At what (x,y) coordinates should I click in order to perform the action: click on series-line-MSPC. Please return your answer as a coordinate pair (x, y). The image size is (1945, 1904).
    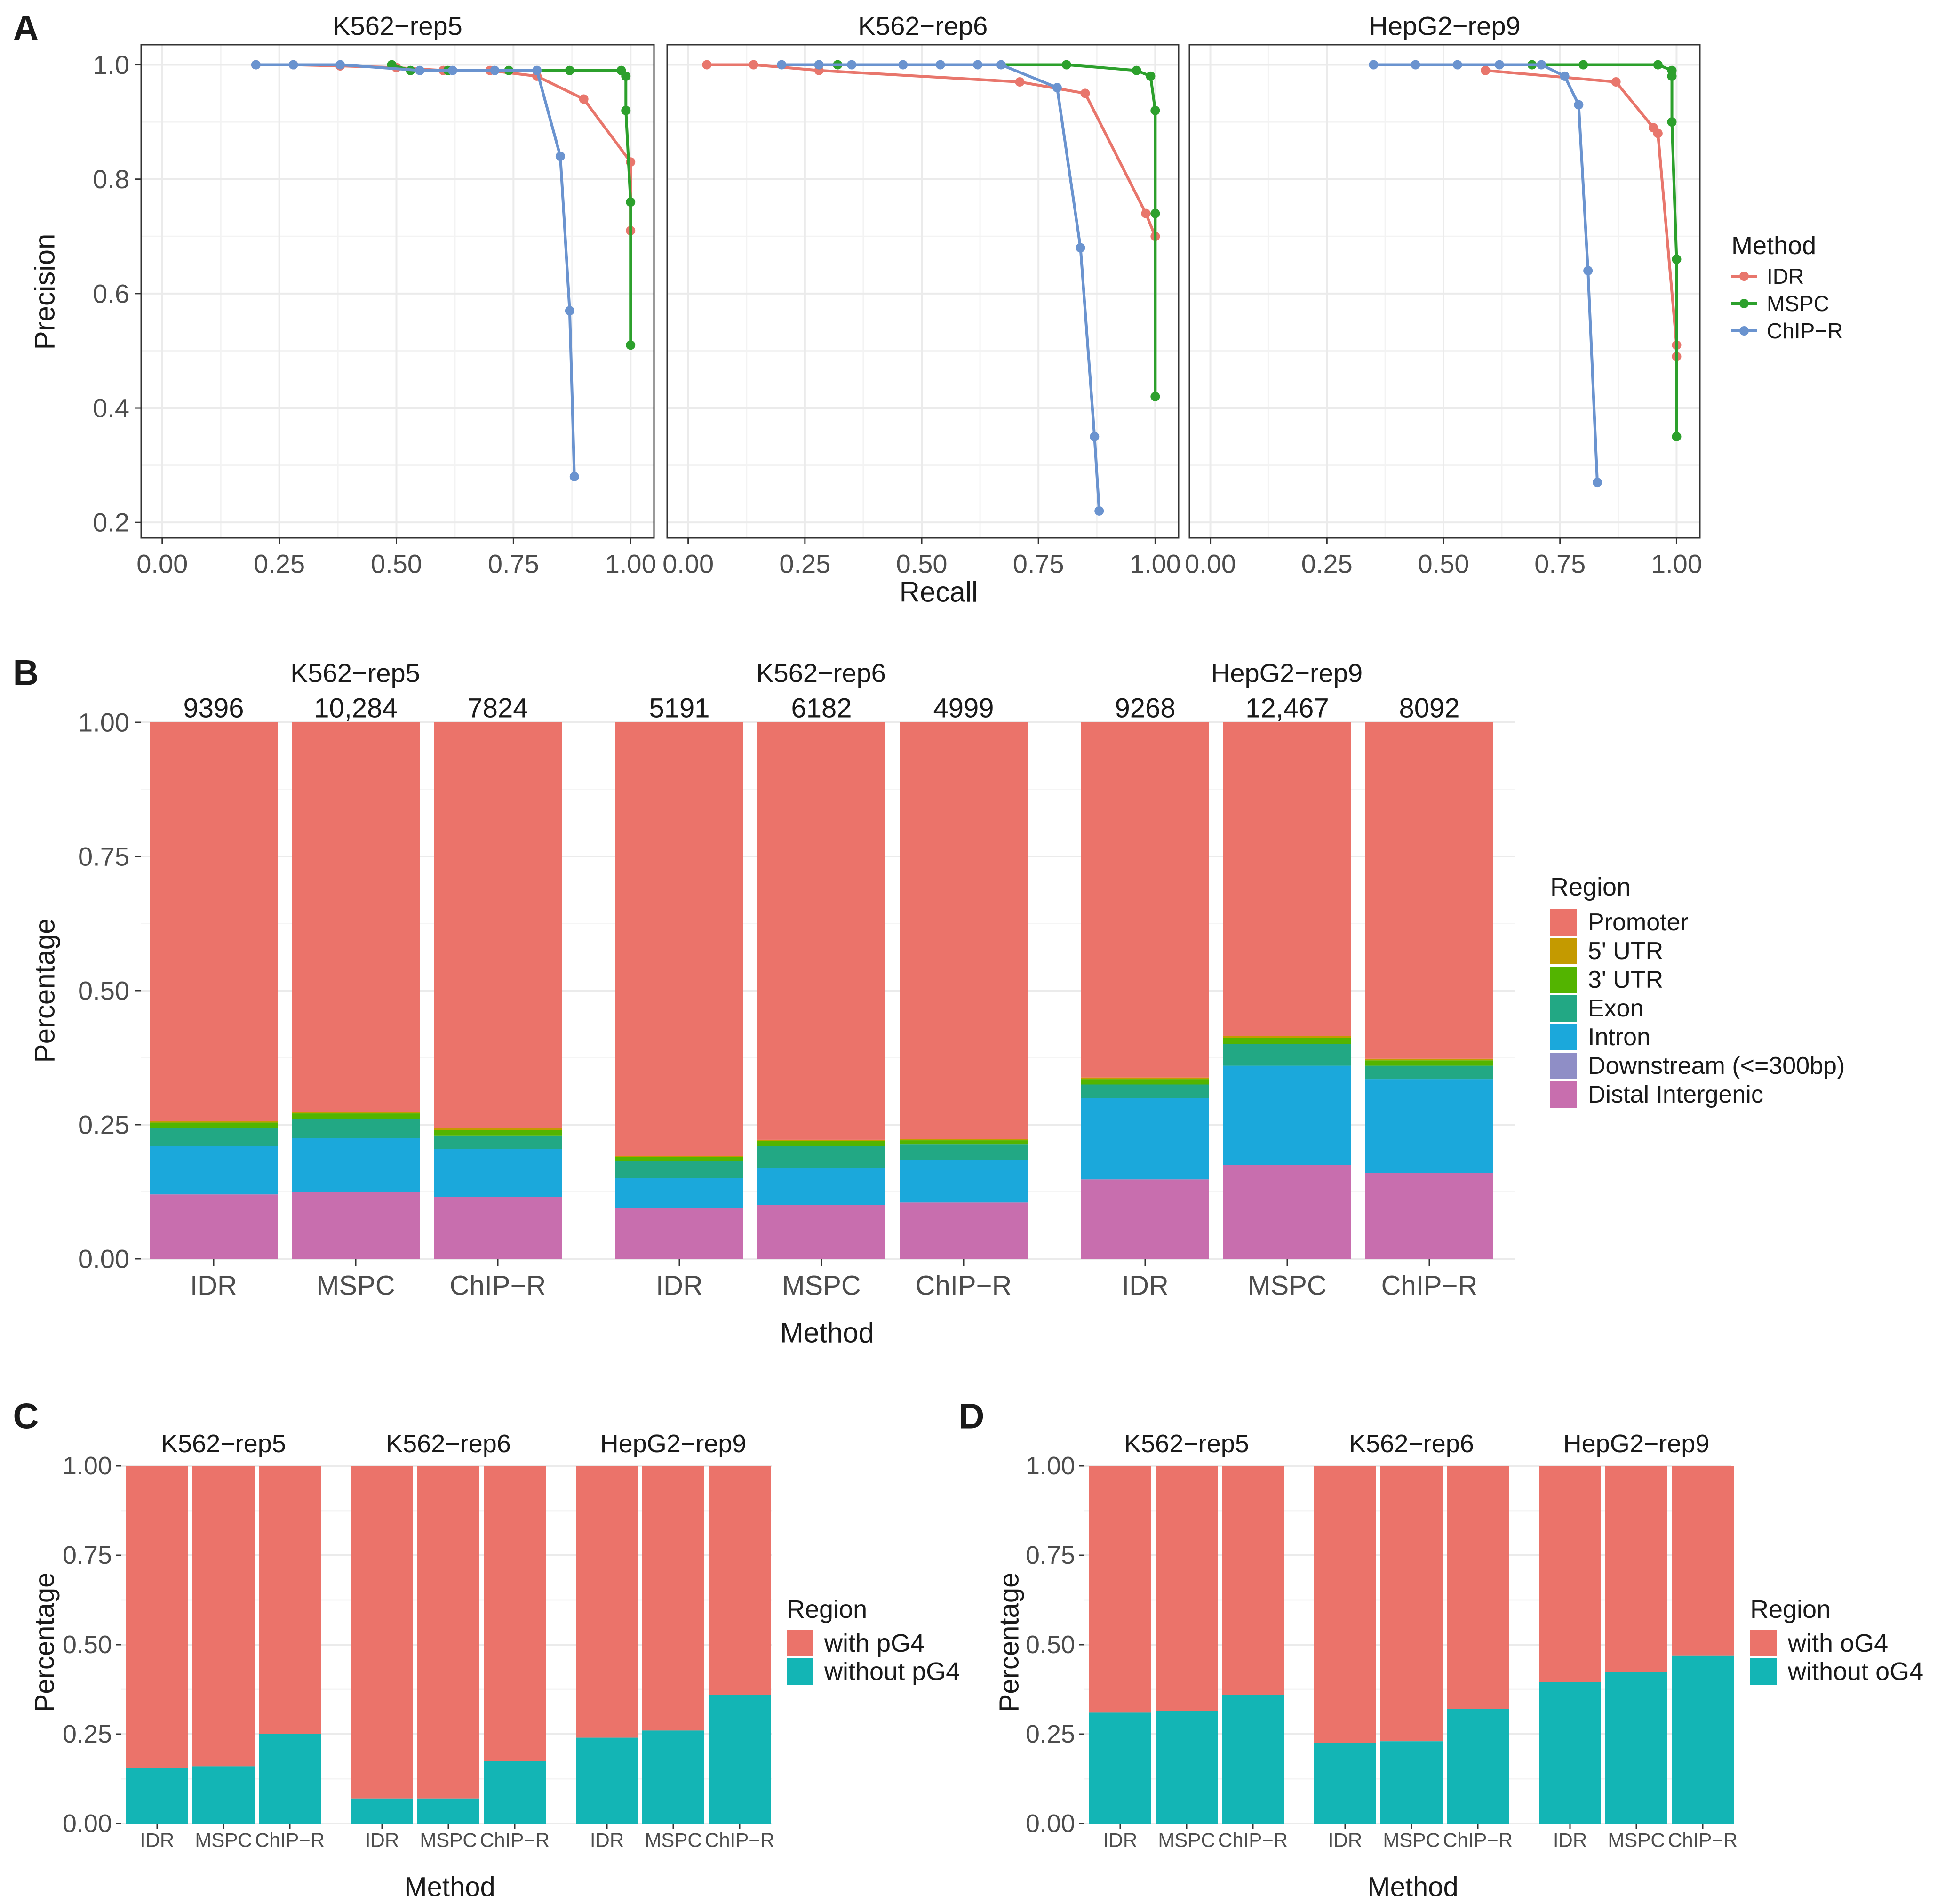
    Looking at the image, I should click on (1605, 250).